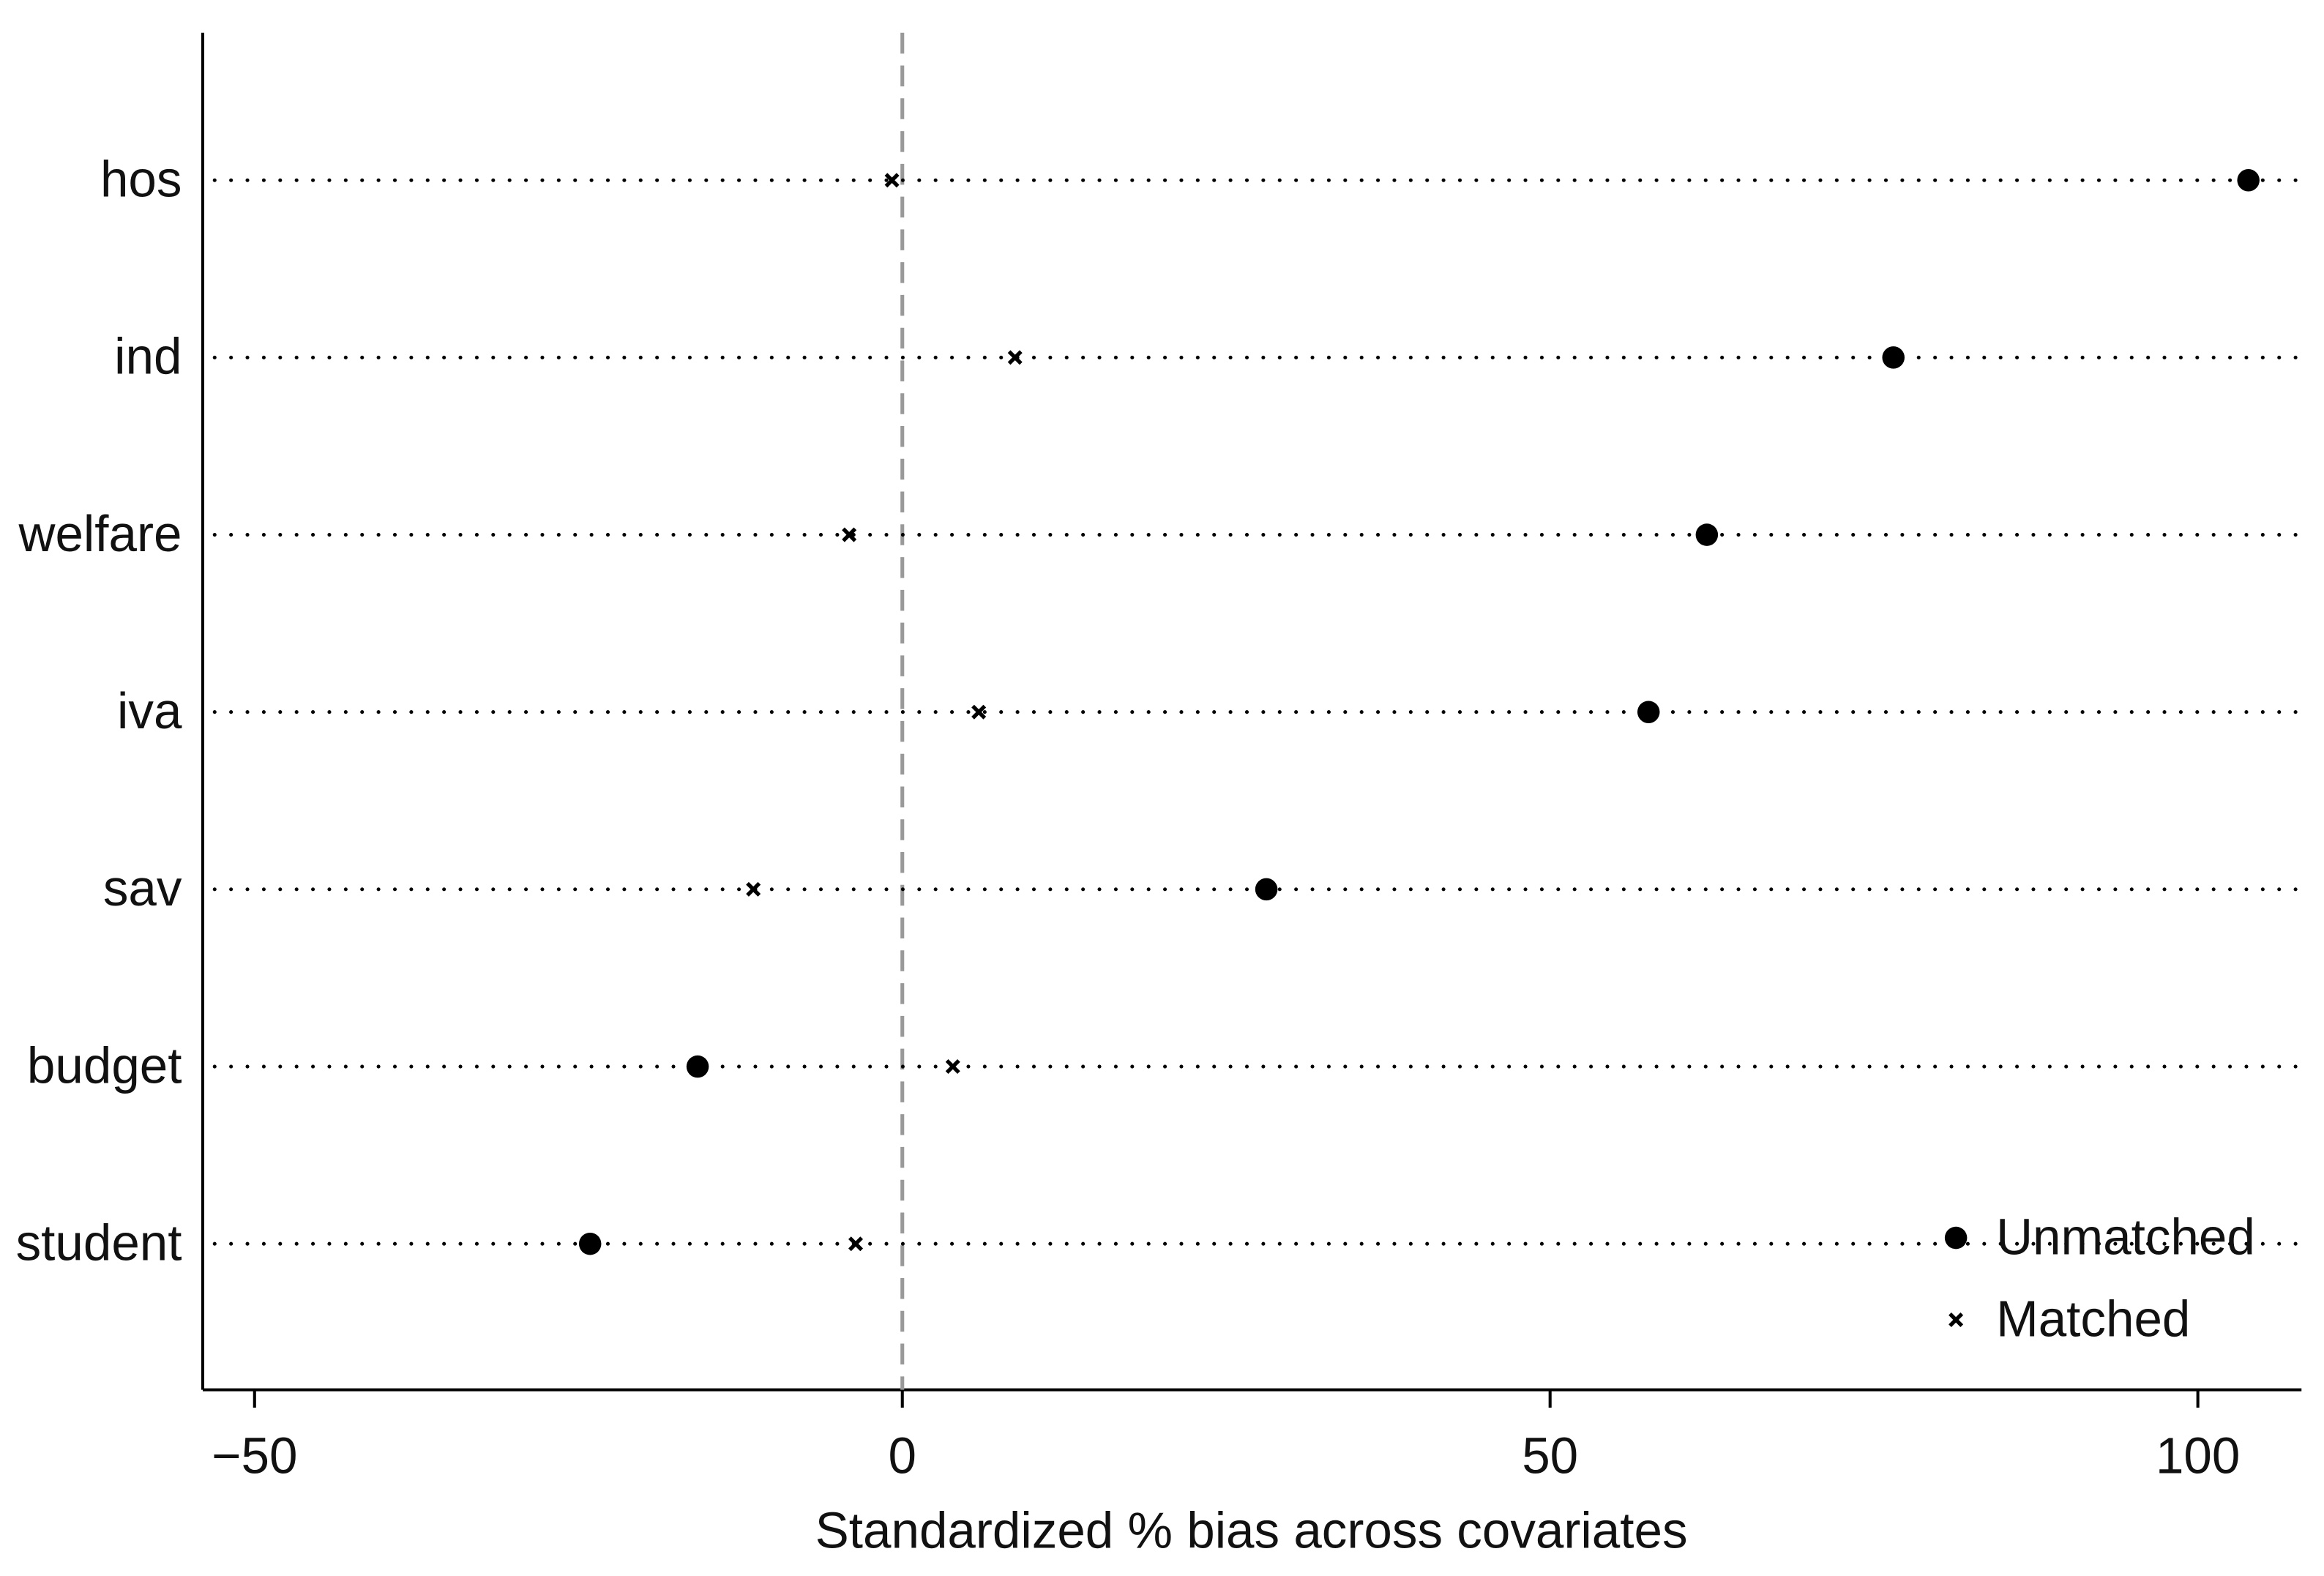 This screenshot has width=2324, height=1576. I want to click on y-tick-label: student, so click(99, 1243).